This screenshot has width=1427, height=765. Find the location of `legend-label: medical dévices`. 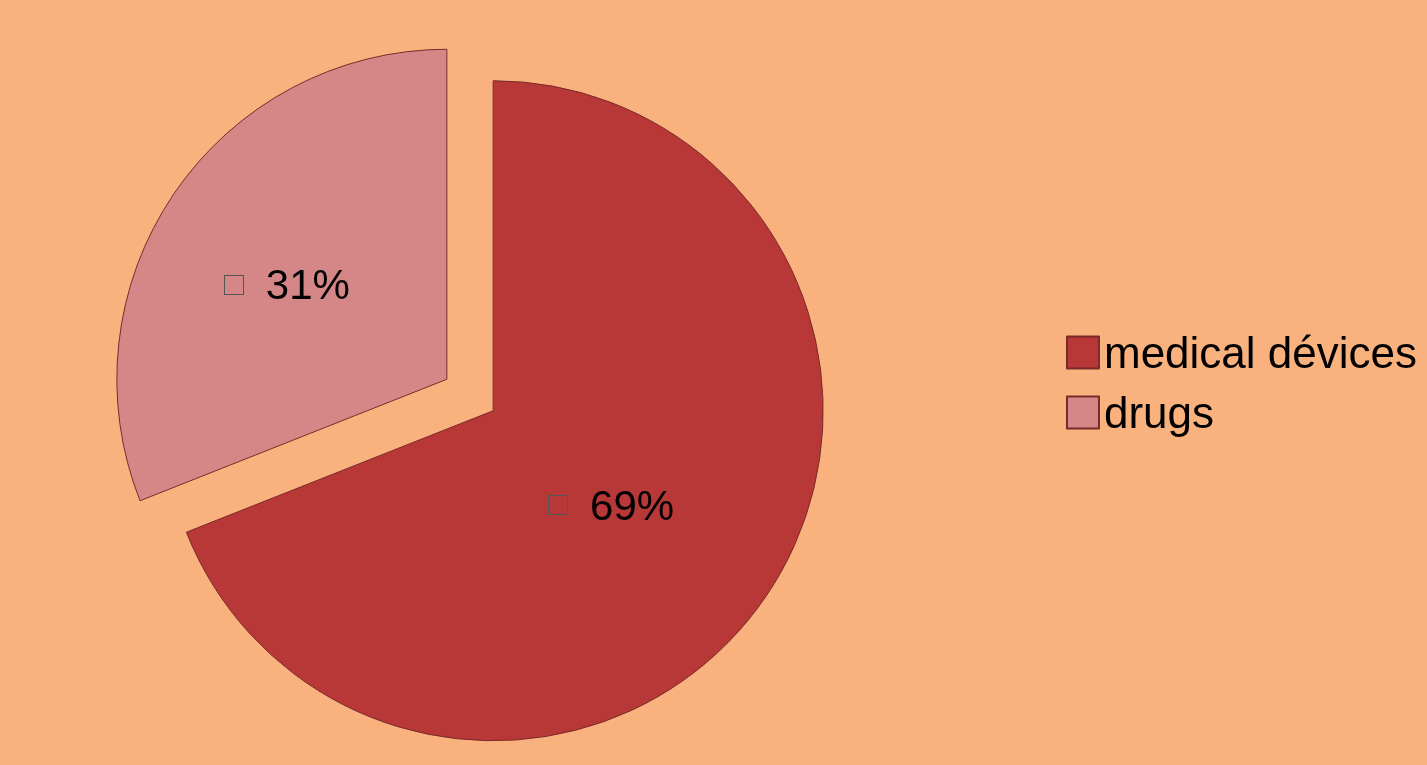

legend-label: medical dévices is located at coordinates (1260, 352).